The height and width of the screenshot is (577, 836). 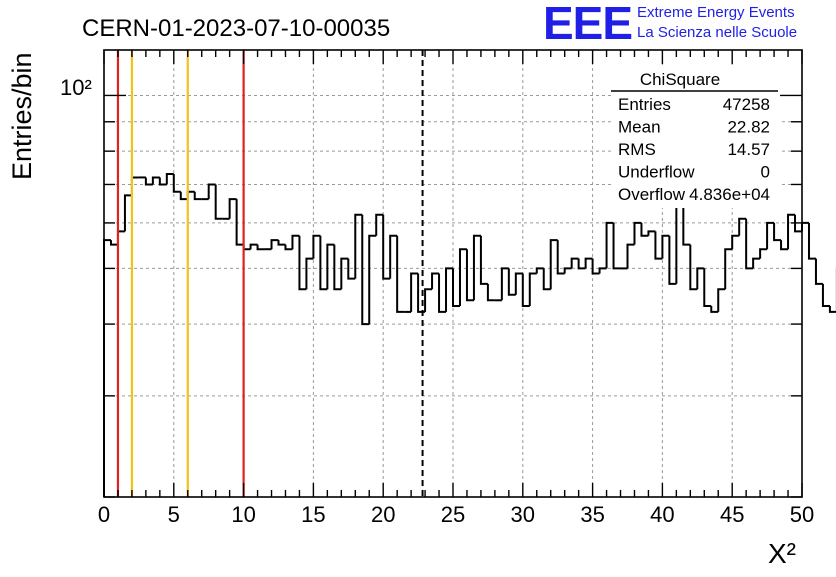 I want to click on stats-row-label: Entries, so click(x=644, y=104).